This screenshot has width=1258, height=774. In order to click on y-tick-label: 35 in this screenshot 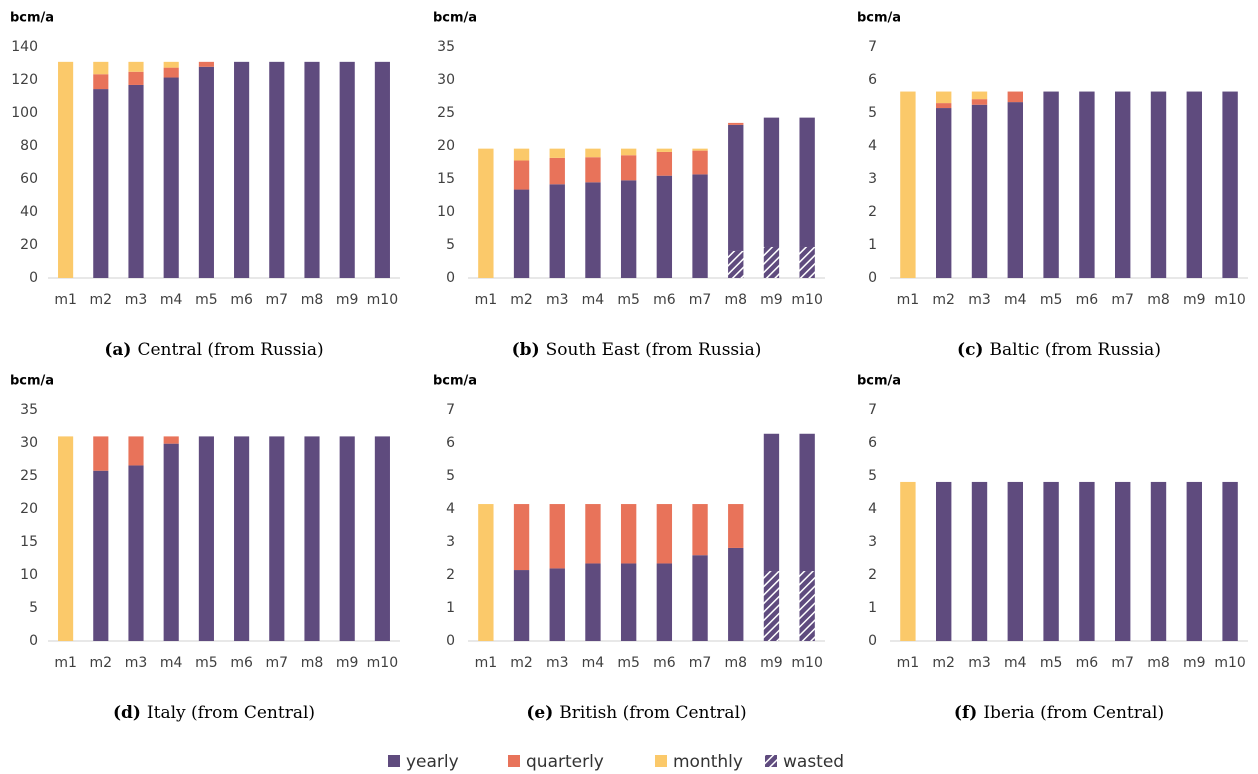, I will do `click(29, 410)`.